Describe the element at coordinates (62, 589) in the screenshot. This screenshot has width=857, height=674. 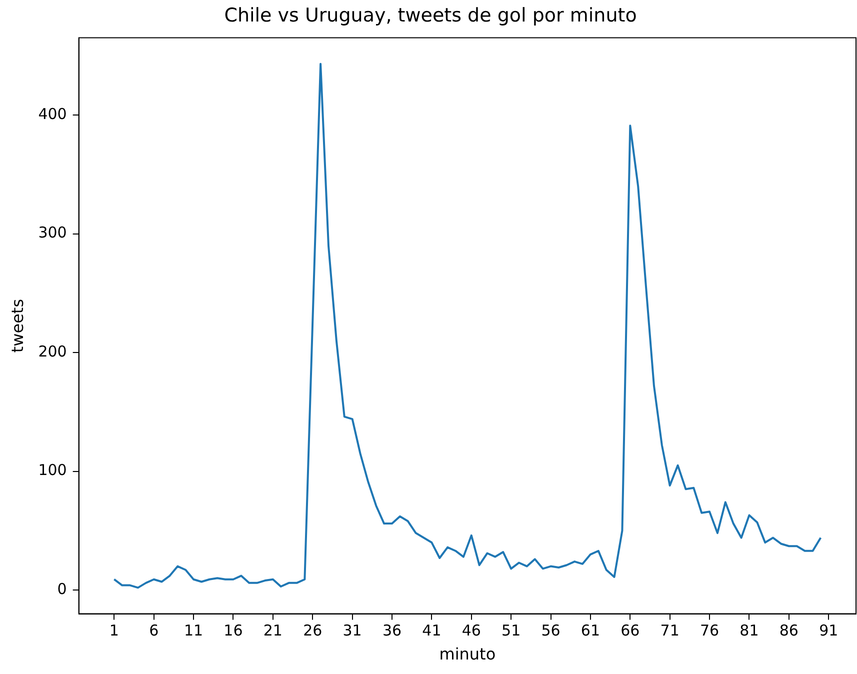
I see `y-tick-label: 0` at that location.